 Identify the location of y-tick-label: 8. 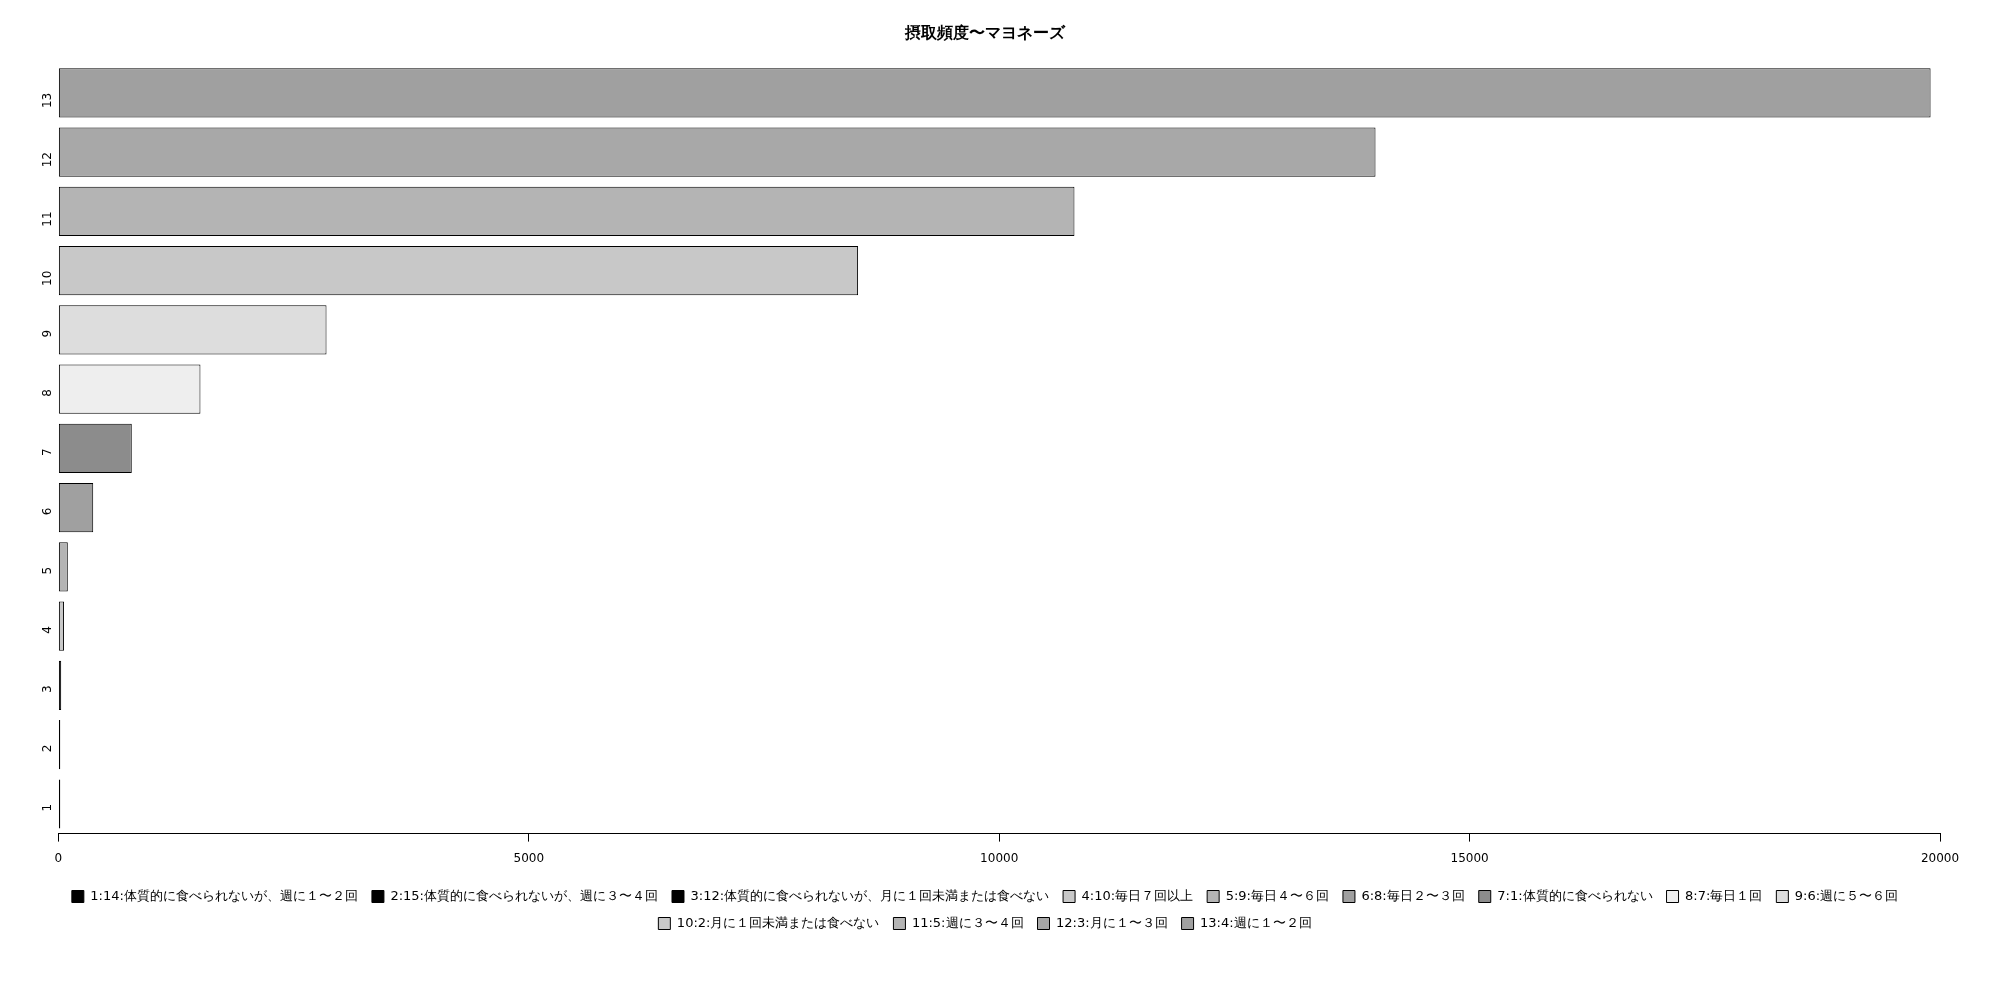
(46, 393).